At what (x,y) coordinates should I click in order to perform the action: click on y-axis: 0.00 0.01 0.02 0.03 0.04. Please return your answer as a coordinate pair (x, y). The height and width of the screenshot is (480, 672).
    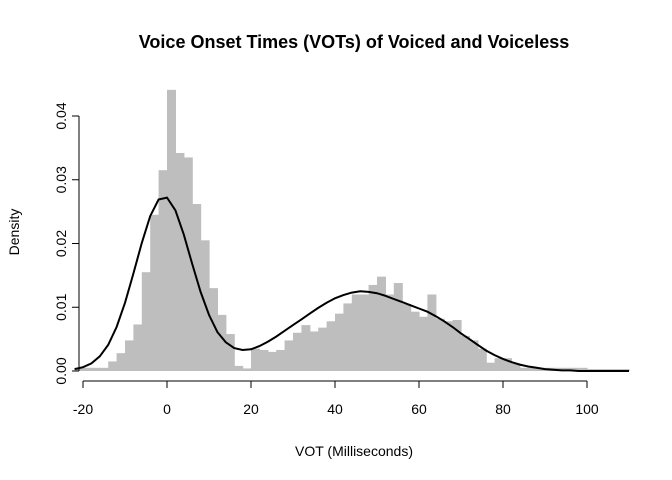
    Looking at the image, I should click on (66, 243).